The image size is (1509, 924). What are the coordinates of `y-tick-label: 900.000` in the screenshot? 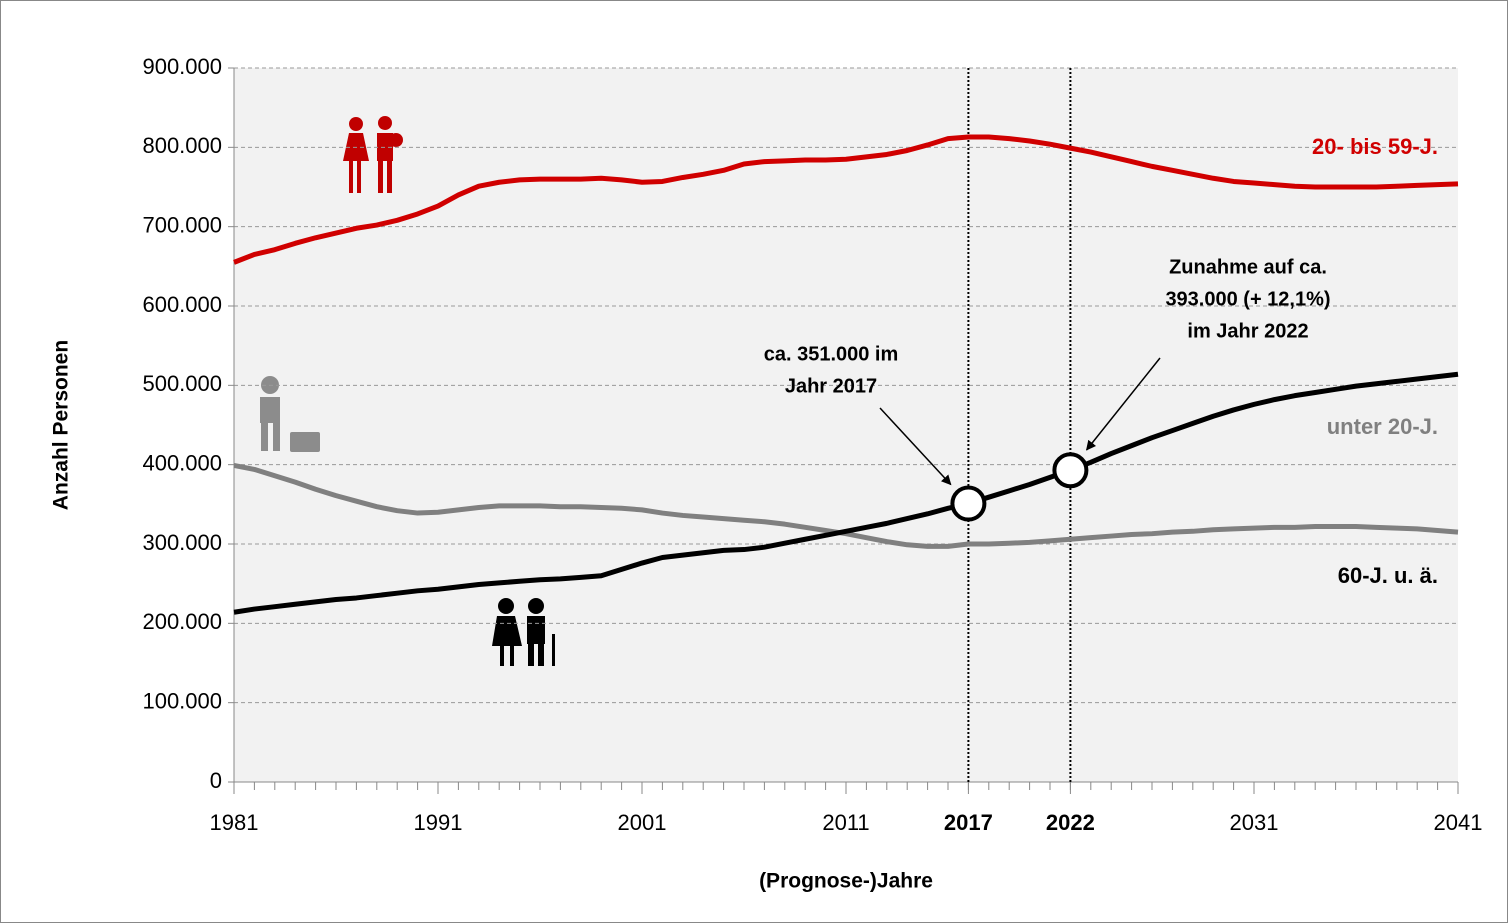 It's located at (182, 66).